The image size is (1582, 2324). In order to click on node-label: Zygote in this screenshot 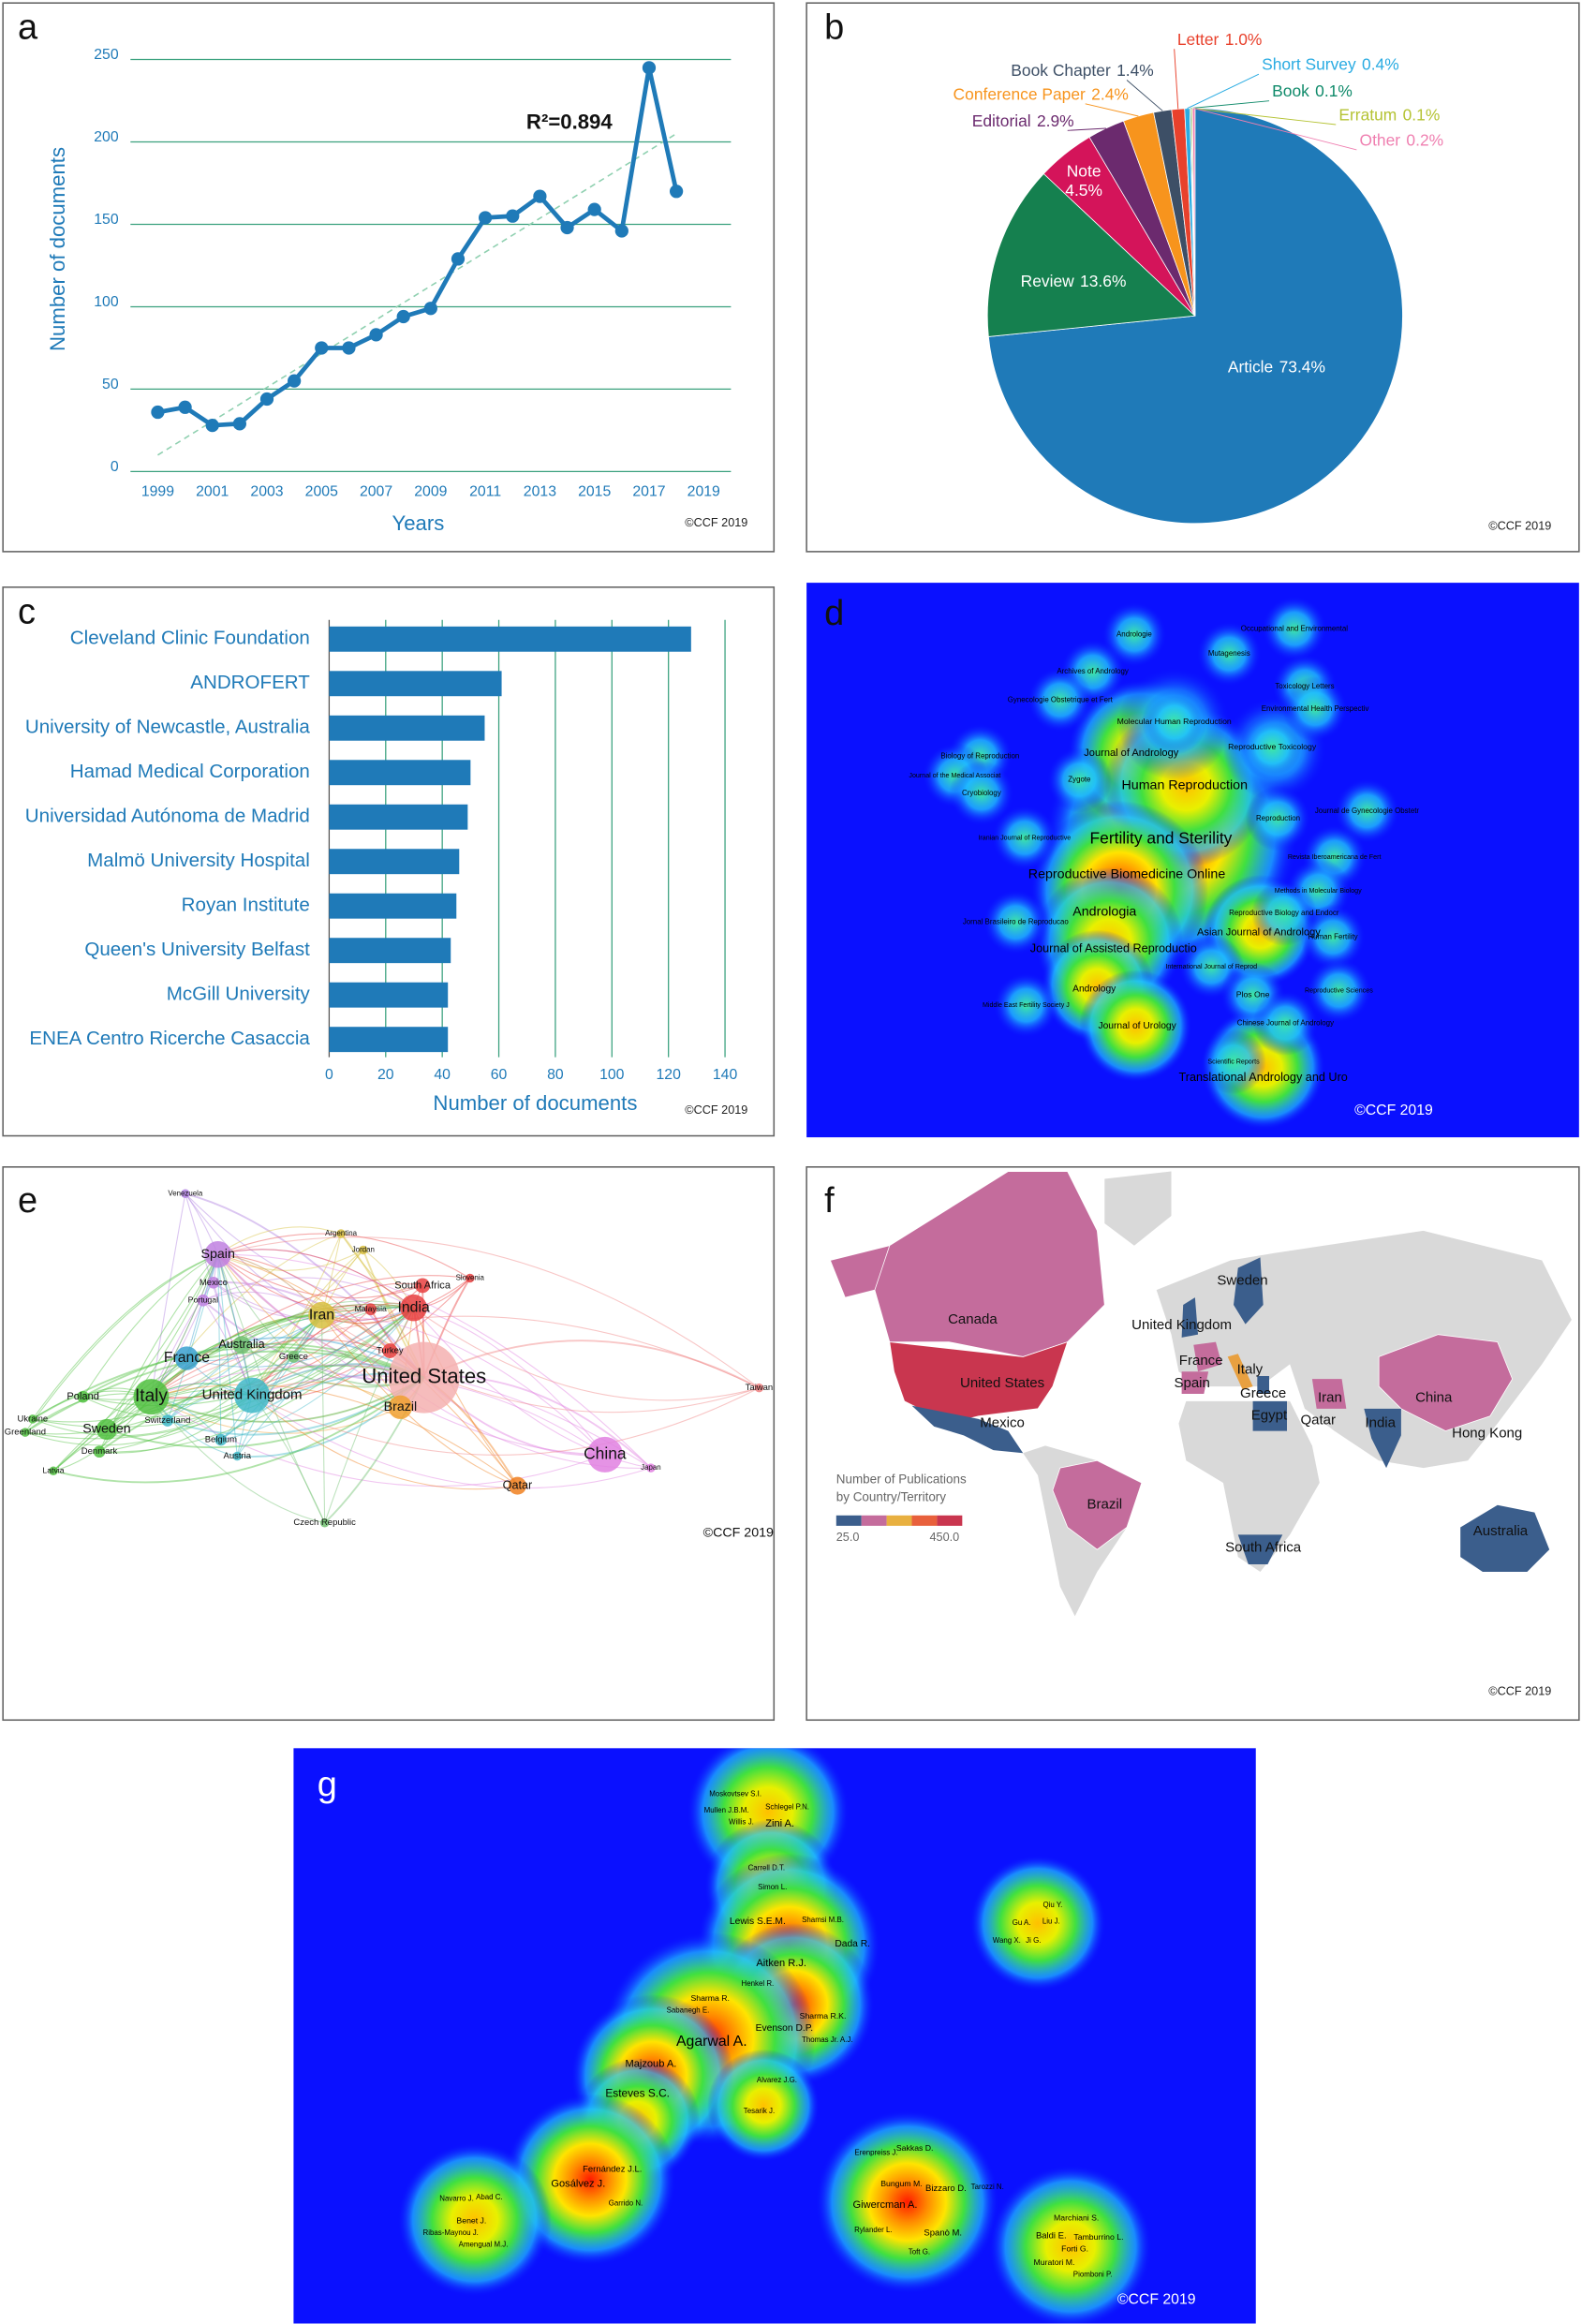, I will do `click(1079, 780)`.